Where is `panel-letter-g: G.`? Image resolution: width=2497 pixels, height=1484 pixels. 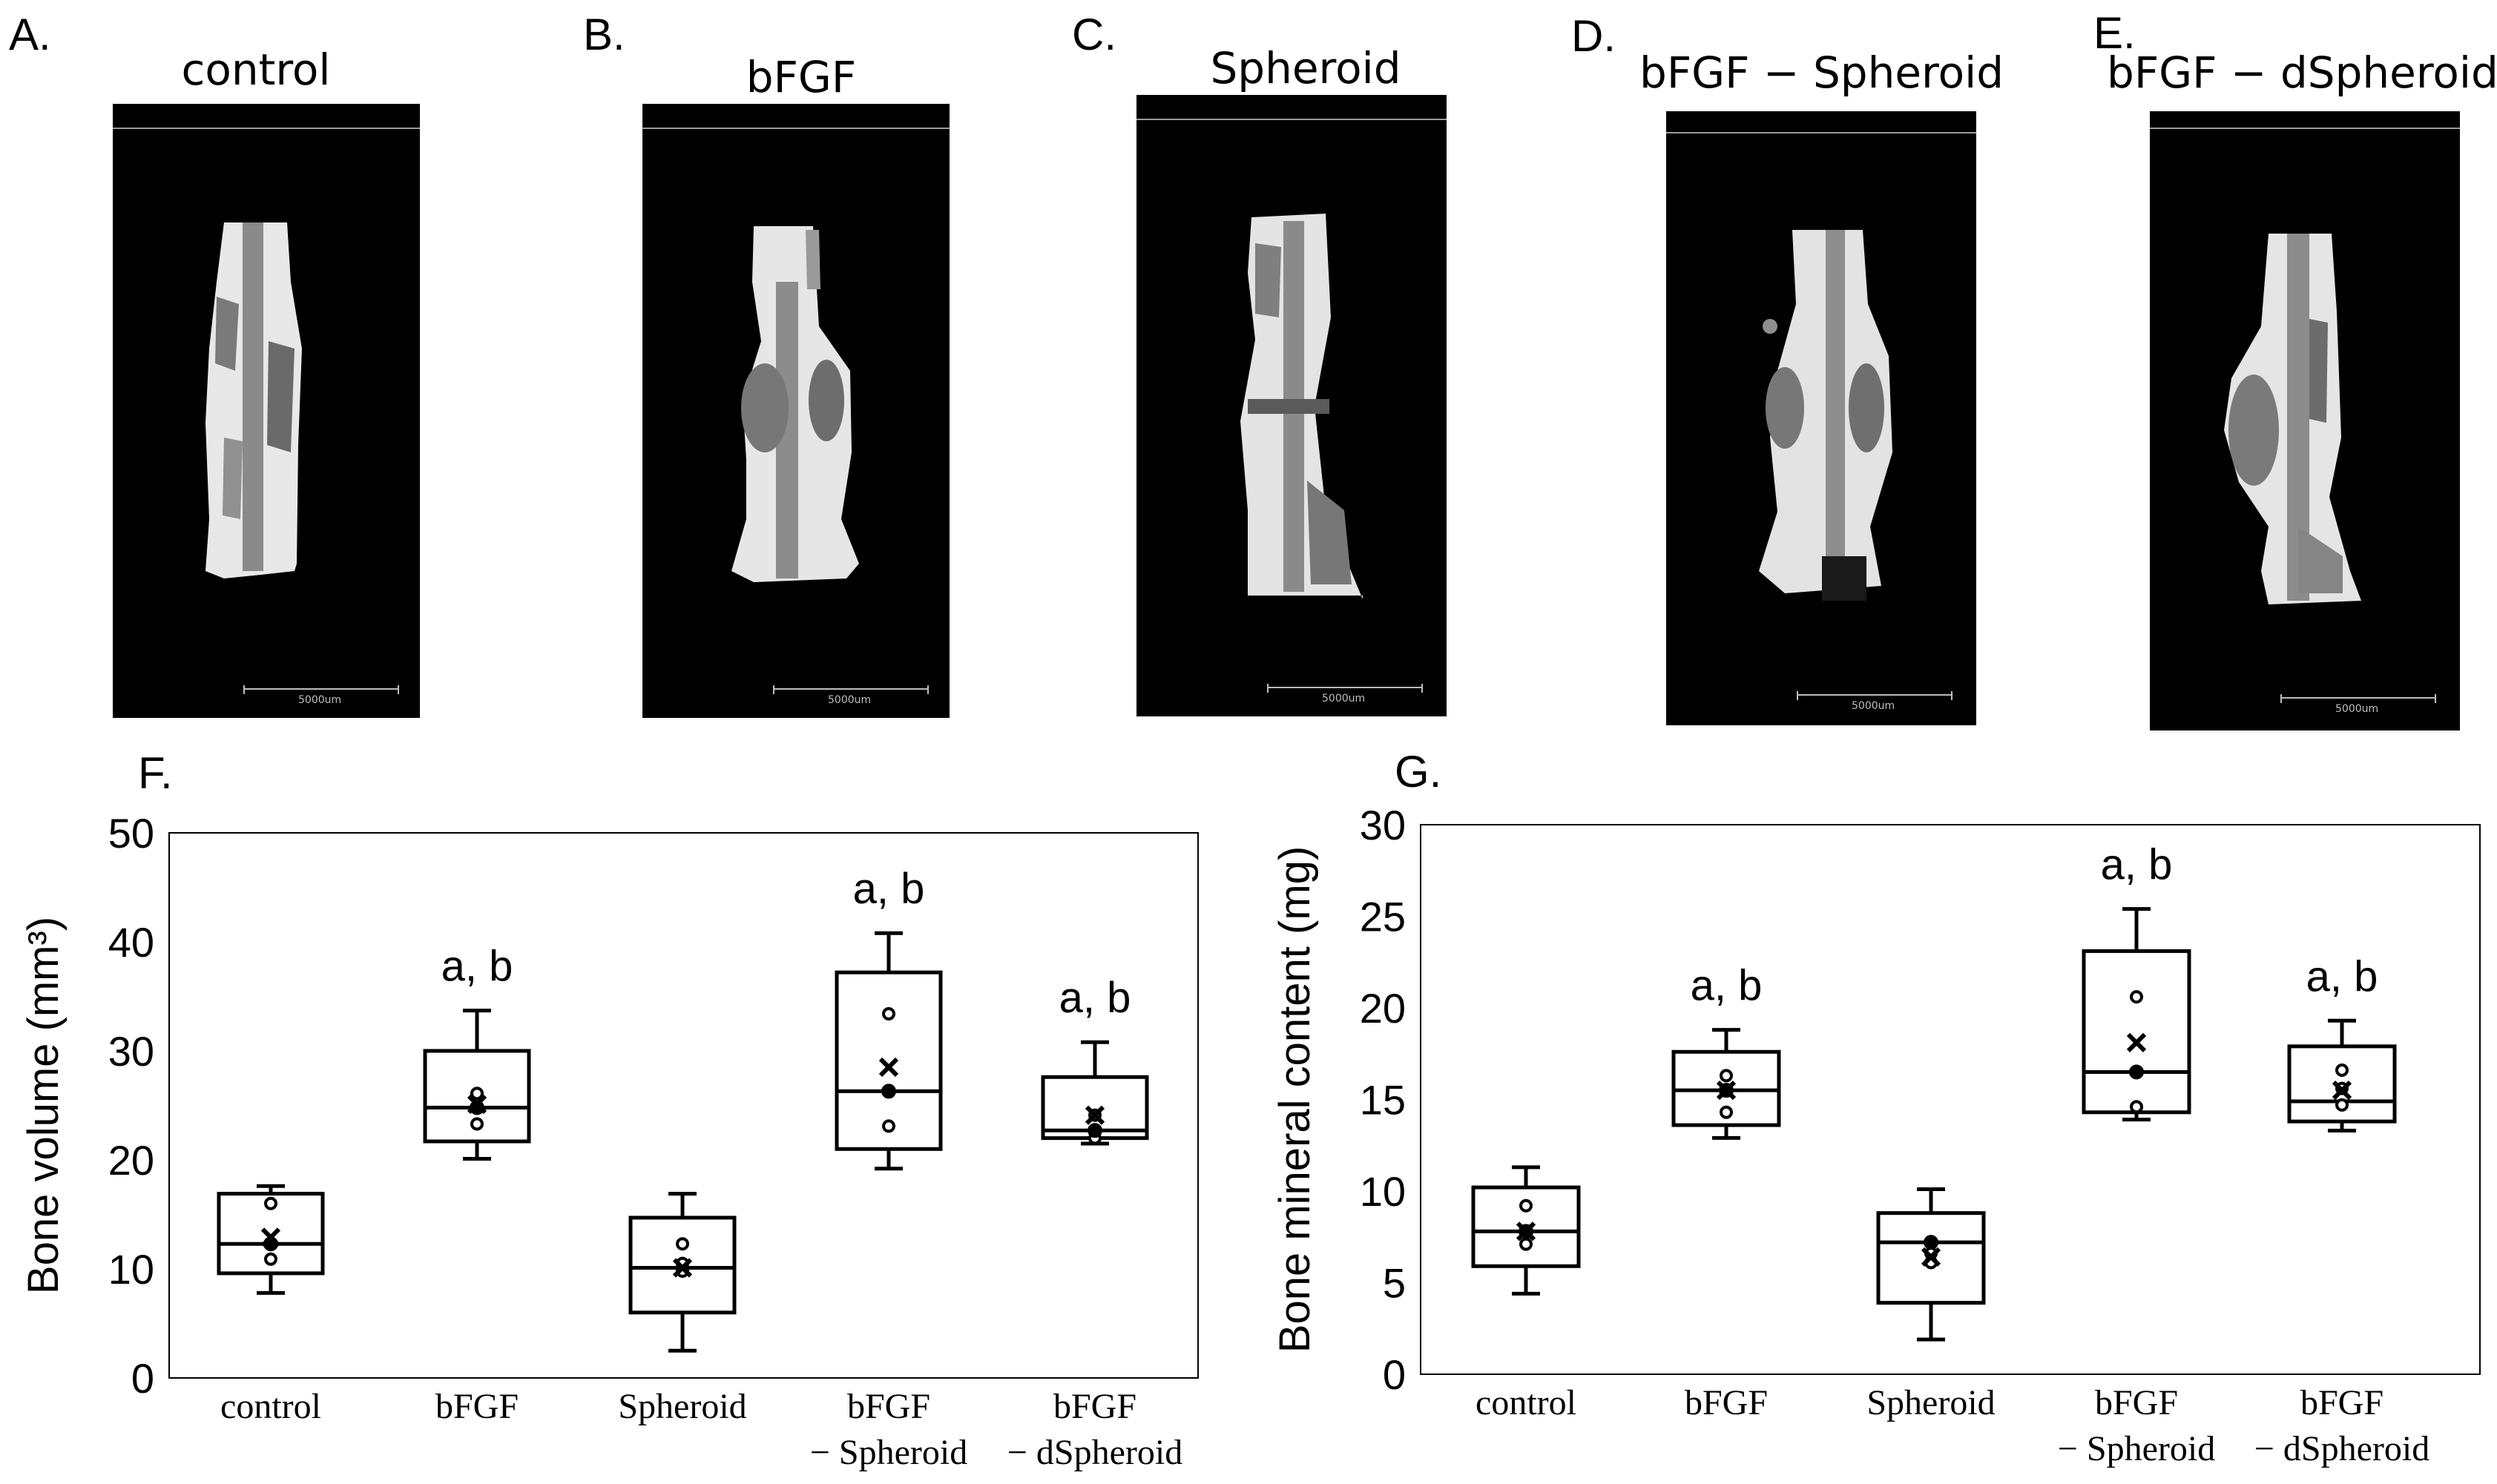
panel-letter-g: G. is located at coordinates (1418, 772).